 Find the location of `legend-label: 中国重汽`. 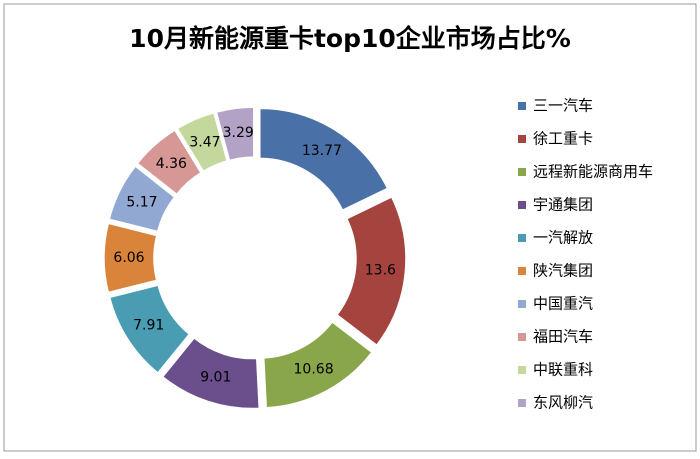

legend-label: 中国重汽 is located at coordinates (563, 304).